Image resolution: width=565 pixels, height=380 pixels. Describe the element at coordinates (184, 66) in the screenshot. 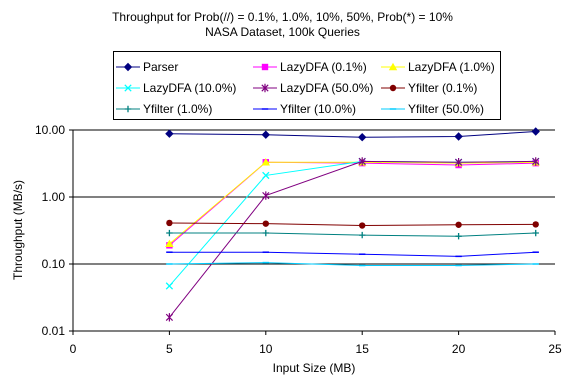

I see `legend-item: Parser` at that location.